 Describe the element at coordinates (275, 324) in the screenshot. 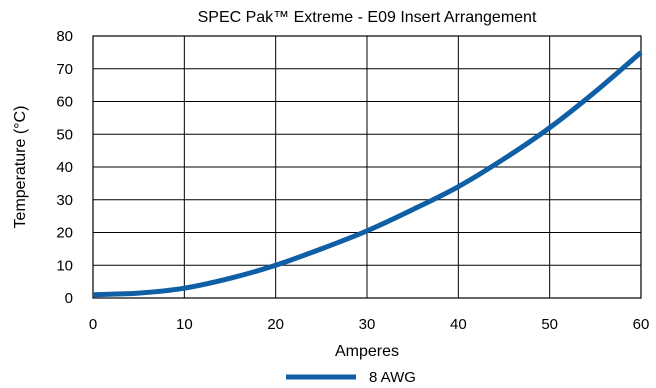

I see `x-tick-label: 20` at that location.